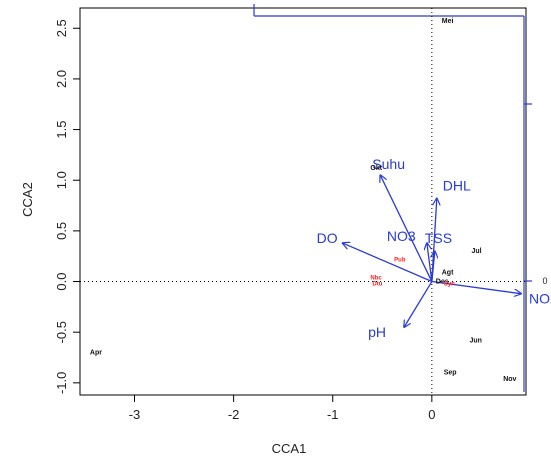 This screenshot has width=551, height=463. What do you see at coordinates (289, 448) in the screenshot?
I see `x-axis-title: CCA1` at bounding box center [289, 448].